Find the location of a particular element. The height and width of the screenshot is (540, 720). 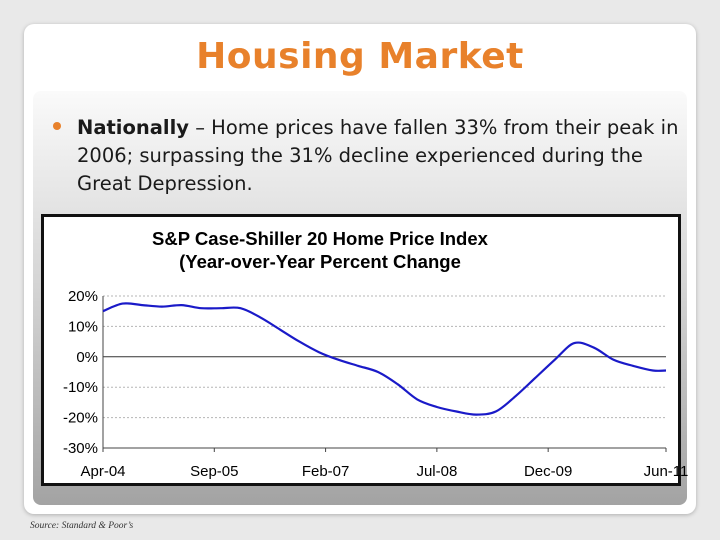

y-tick-label: -10% is located at coordinates (80, 387).